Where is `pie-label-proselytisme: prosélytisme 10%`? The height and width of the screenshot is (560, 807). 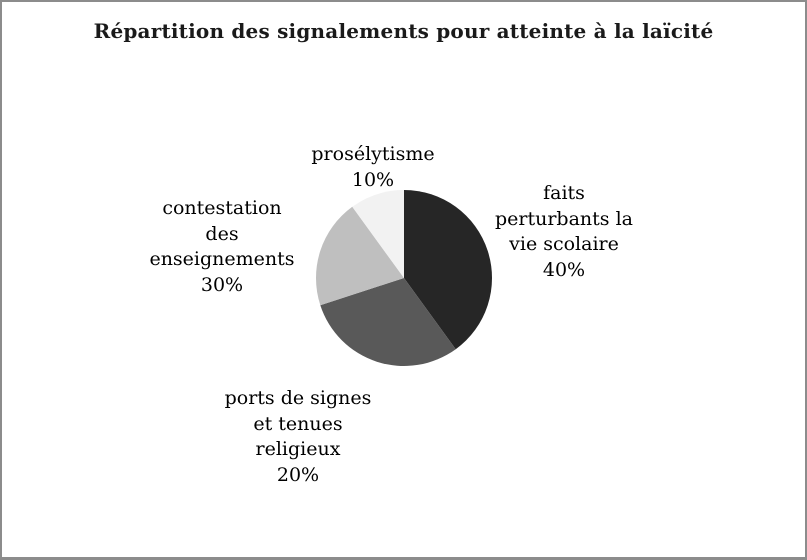
pie-label-proselytisme: prosélytisme 10% is located at coordinates (373, 167).